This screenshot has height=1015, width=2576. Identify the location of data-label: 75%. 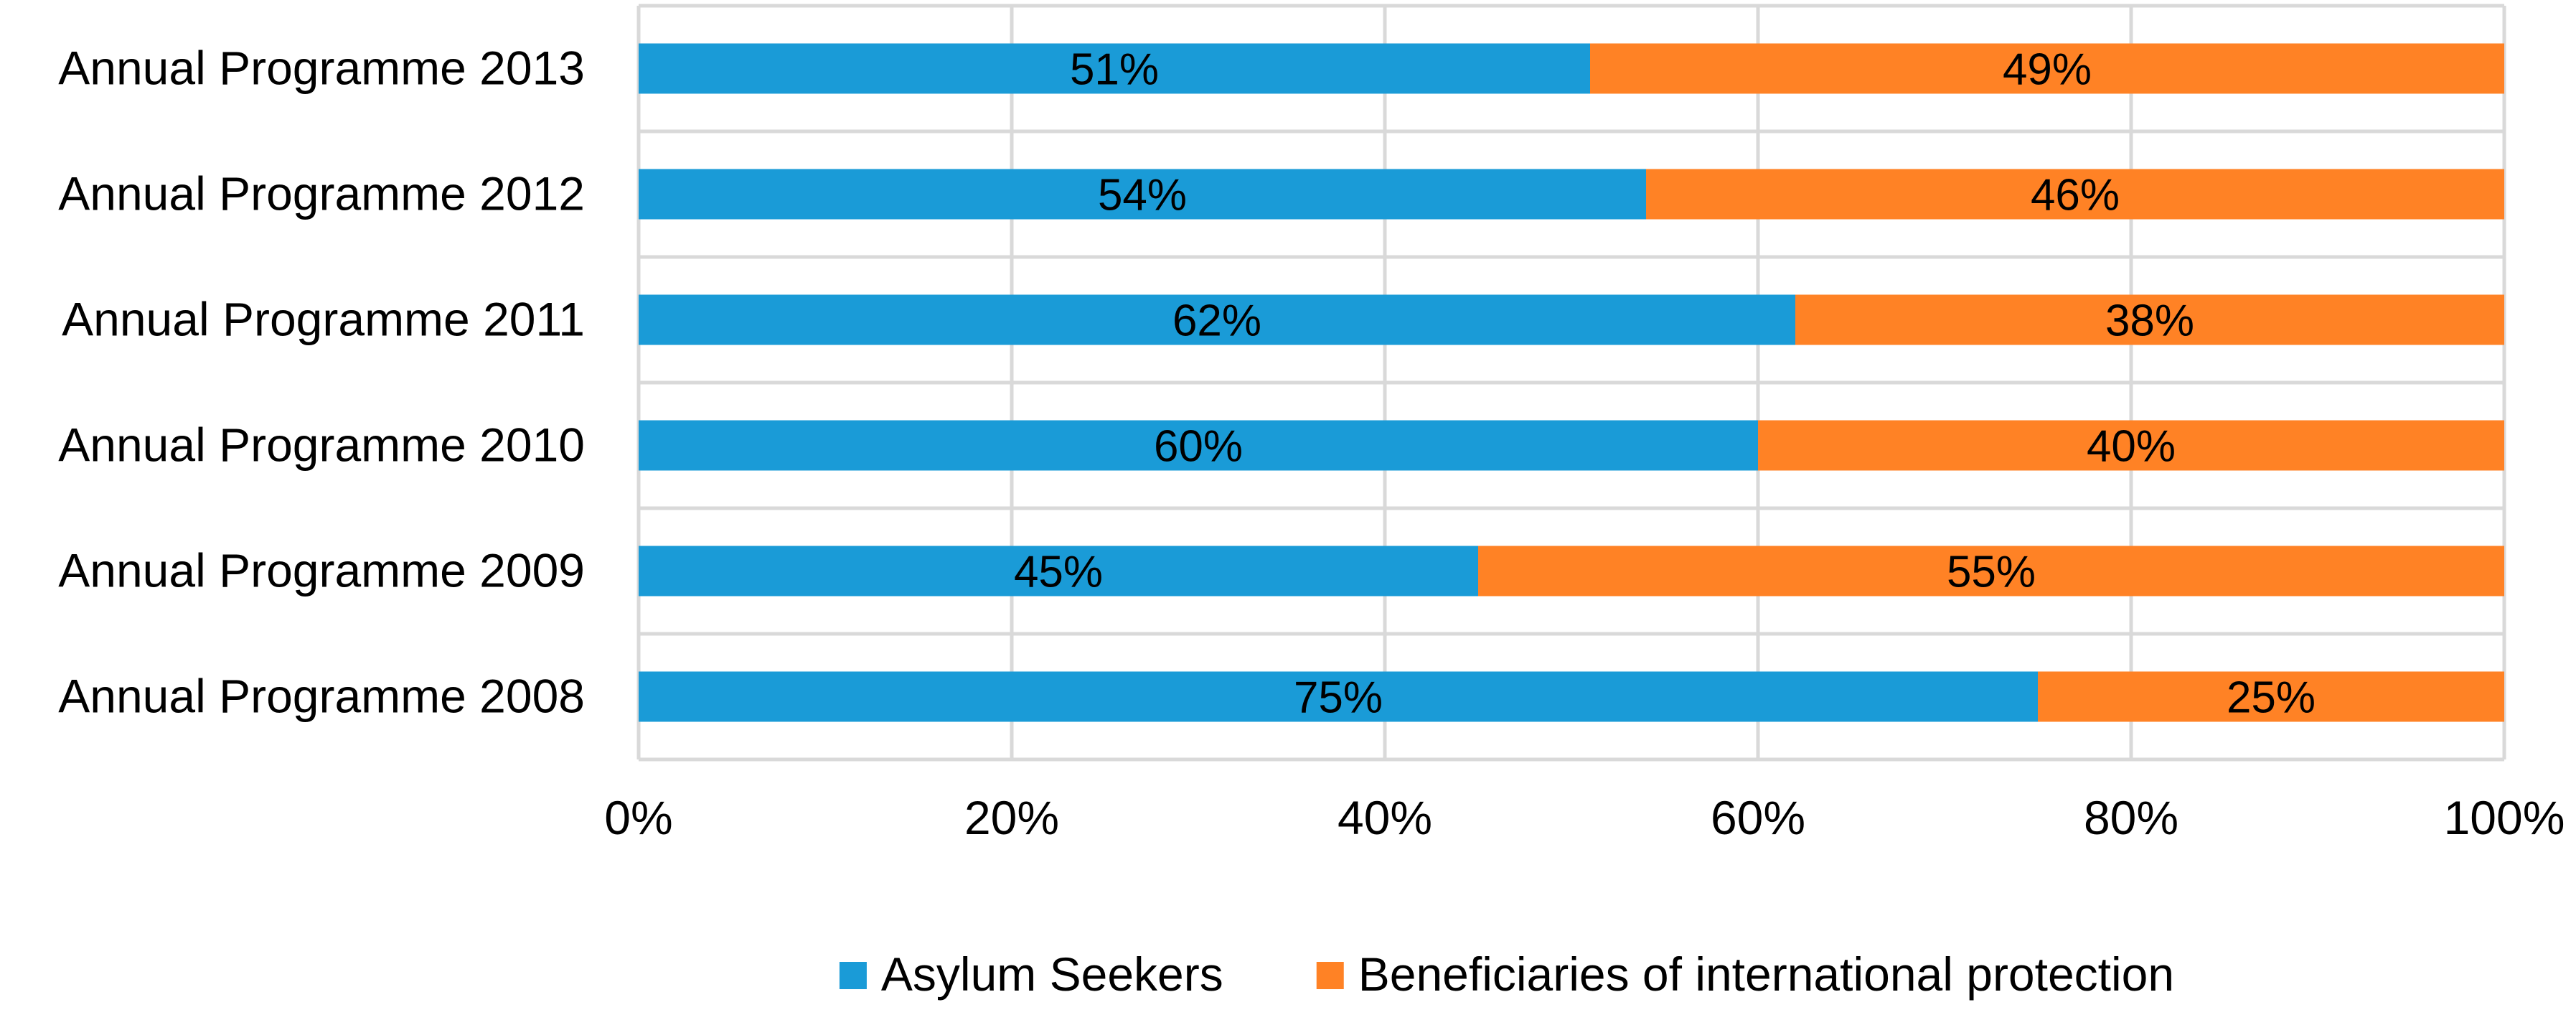
(1338, 698).